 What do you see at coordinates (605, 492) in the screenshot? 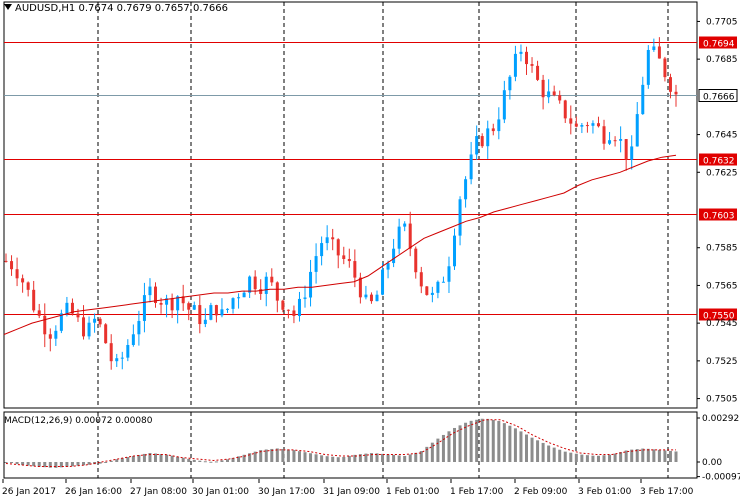
I see `x-tick-label: 3 Feb 01:00` at bounding box center [605, 492].